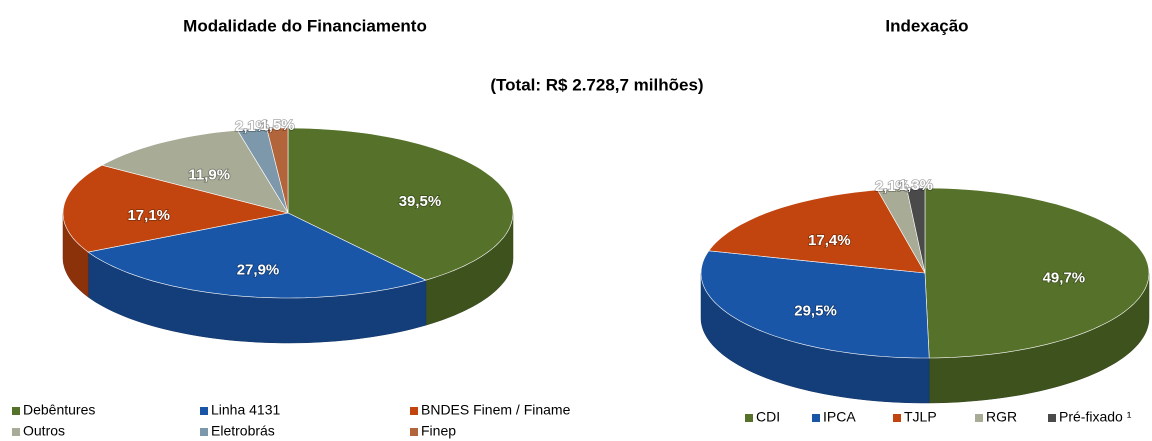  Describe the element at coordinates (438, 431) in the screenshot. I see `legend-label: Finep` at that location.